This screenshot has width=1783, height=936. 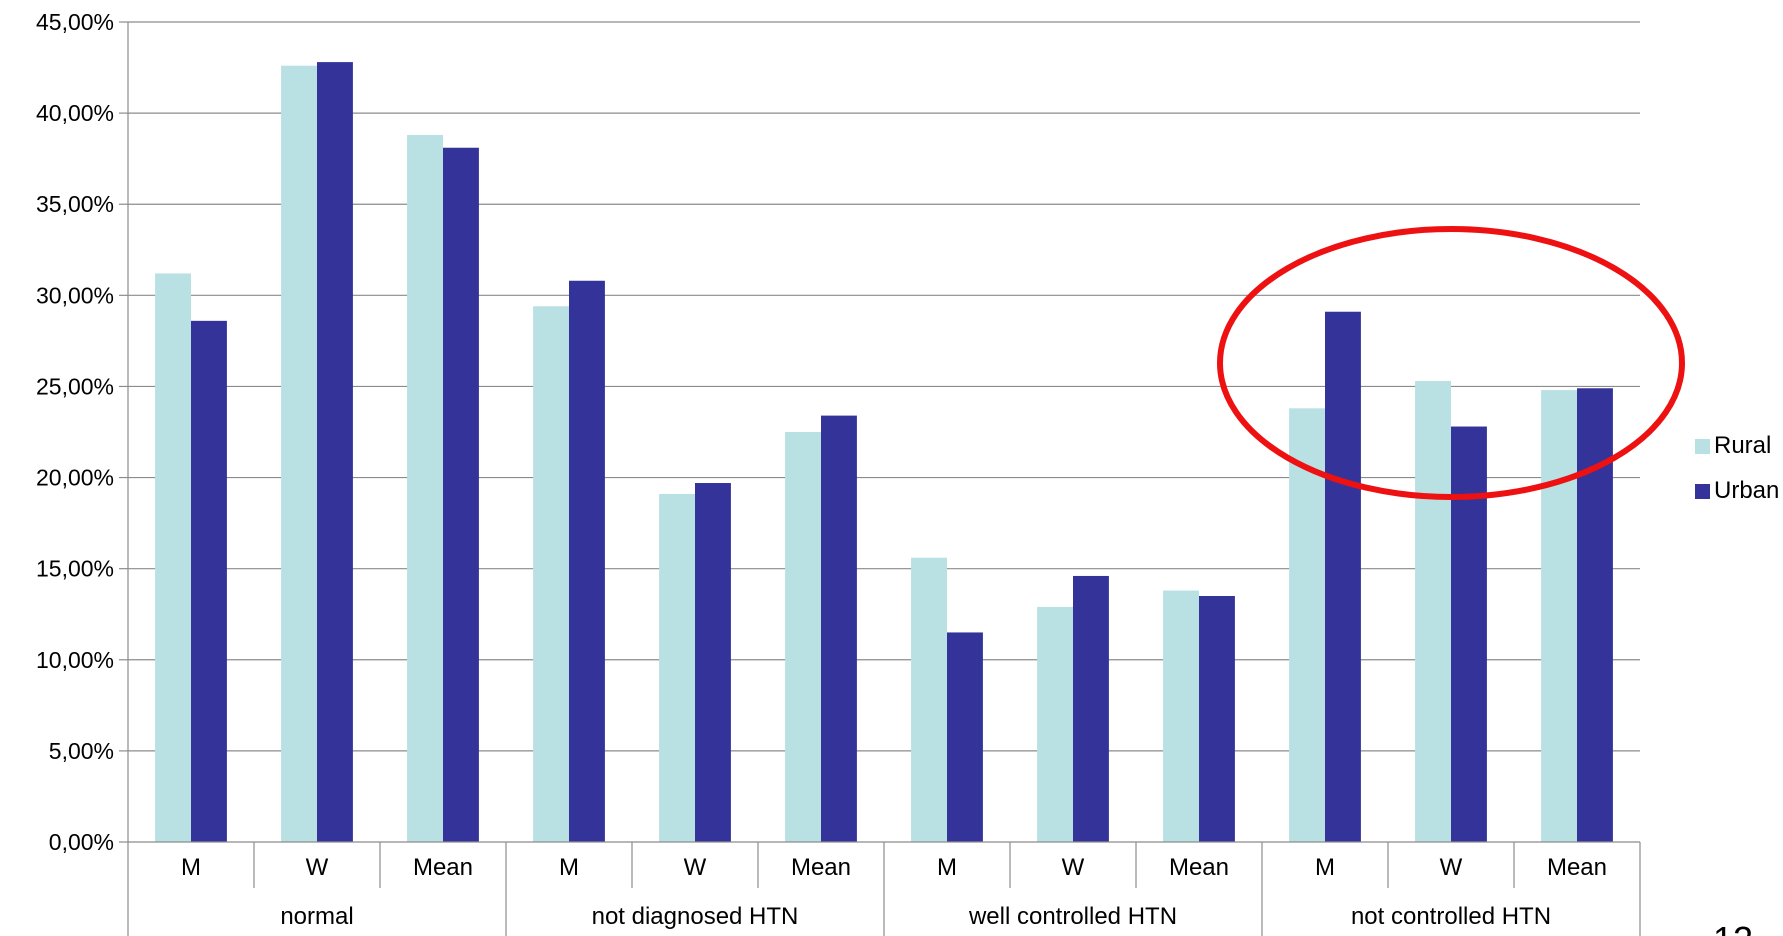 What do you see at coordinates (75, 295) in the screenshot?
I see `y-tick-label: 30,00%` at bounding box center [75, 295].